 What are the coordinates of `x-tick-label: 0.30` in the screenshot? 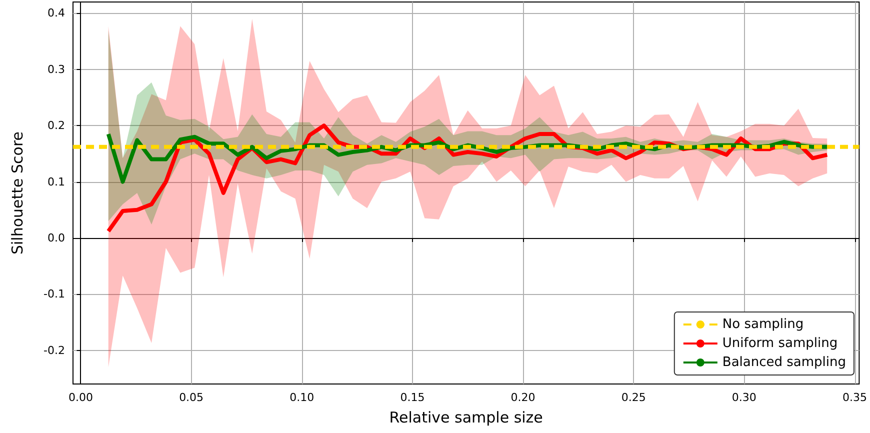 It's located at (744, 397).